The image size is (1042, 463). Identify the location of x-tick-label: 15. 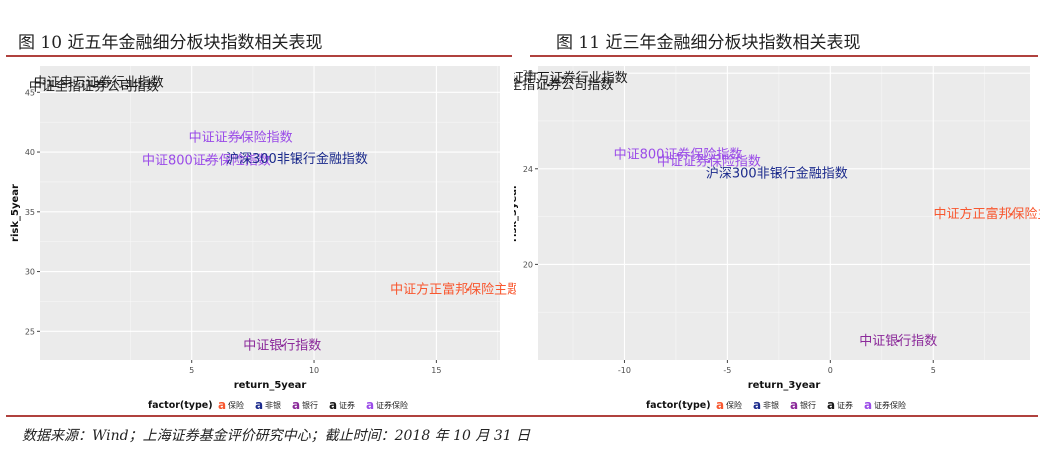
(436, 370).